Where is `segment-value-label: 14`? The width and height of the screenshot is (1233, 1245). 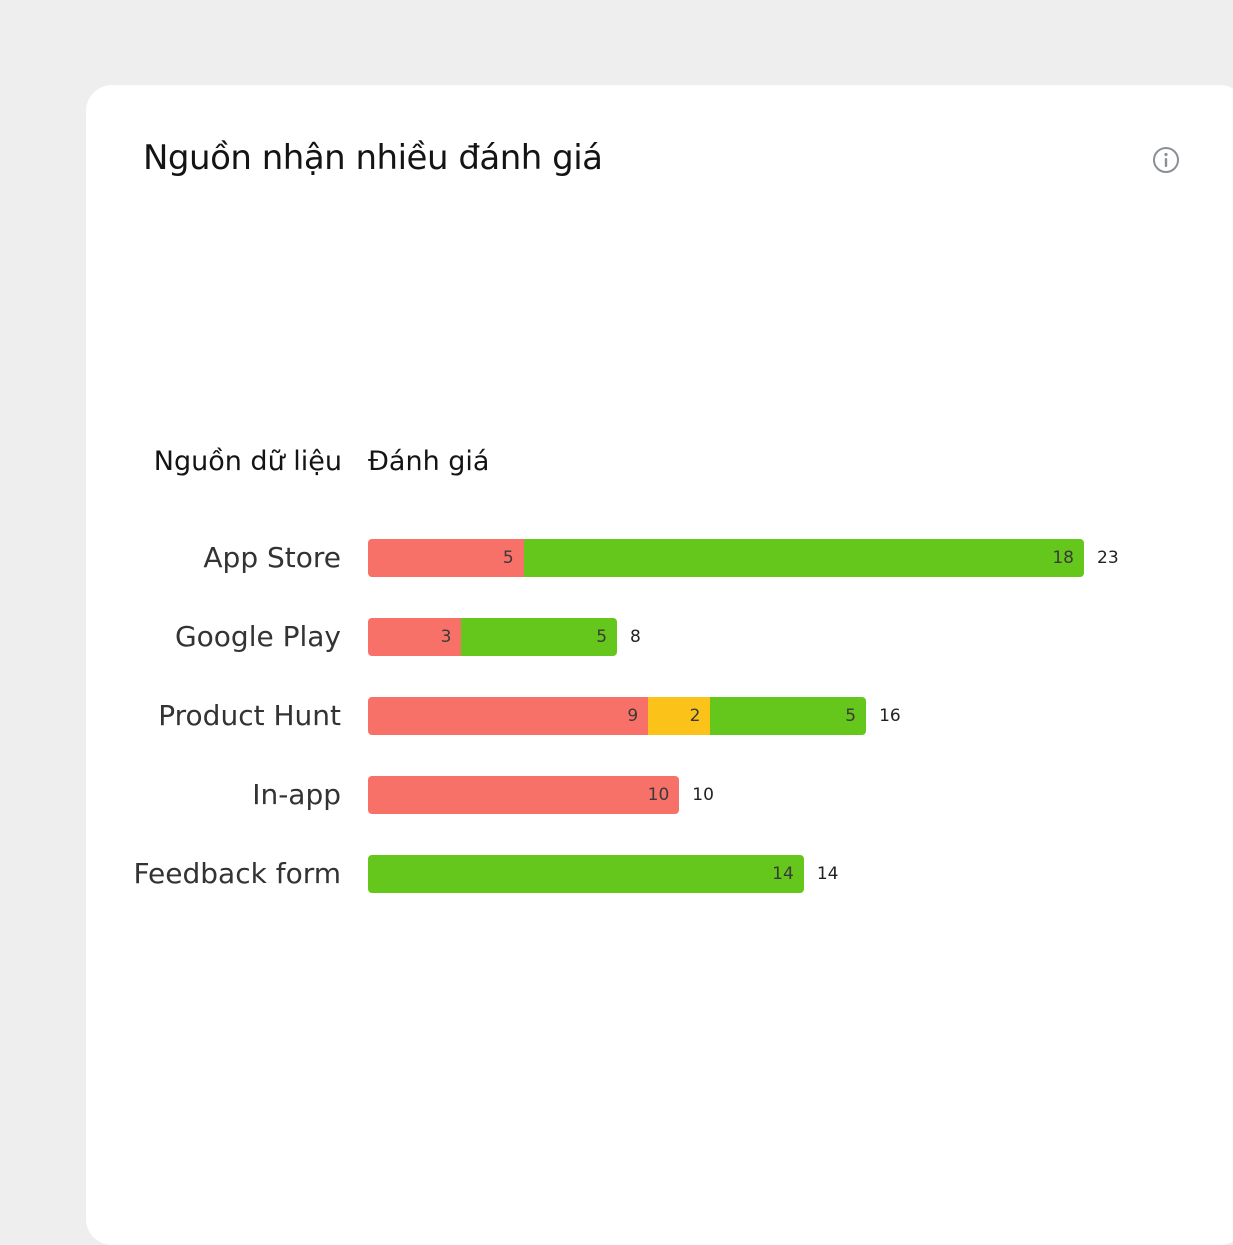 segment-value-label: 14 is located at coordinates (783, 874).